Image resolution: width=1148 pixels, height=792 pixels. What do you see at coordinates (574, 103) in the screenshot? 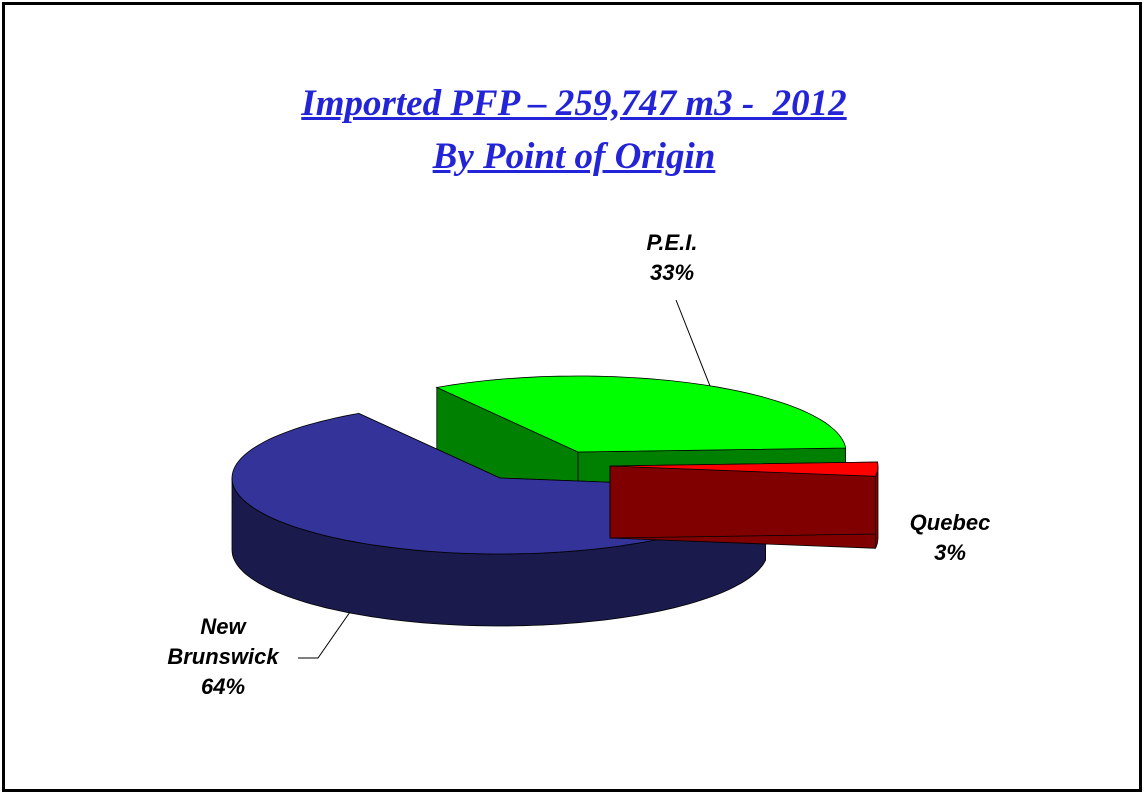
I see `chart-title: Imported PFP – 259,747 m3 - 2012` at bounding box center [574, 103].